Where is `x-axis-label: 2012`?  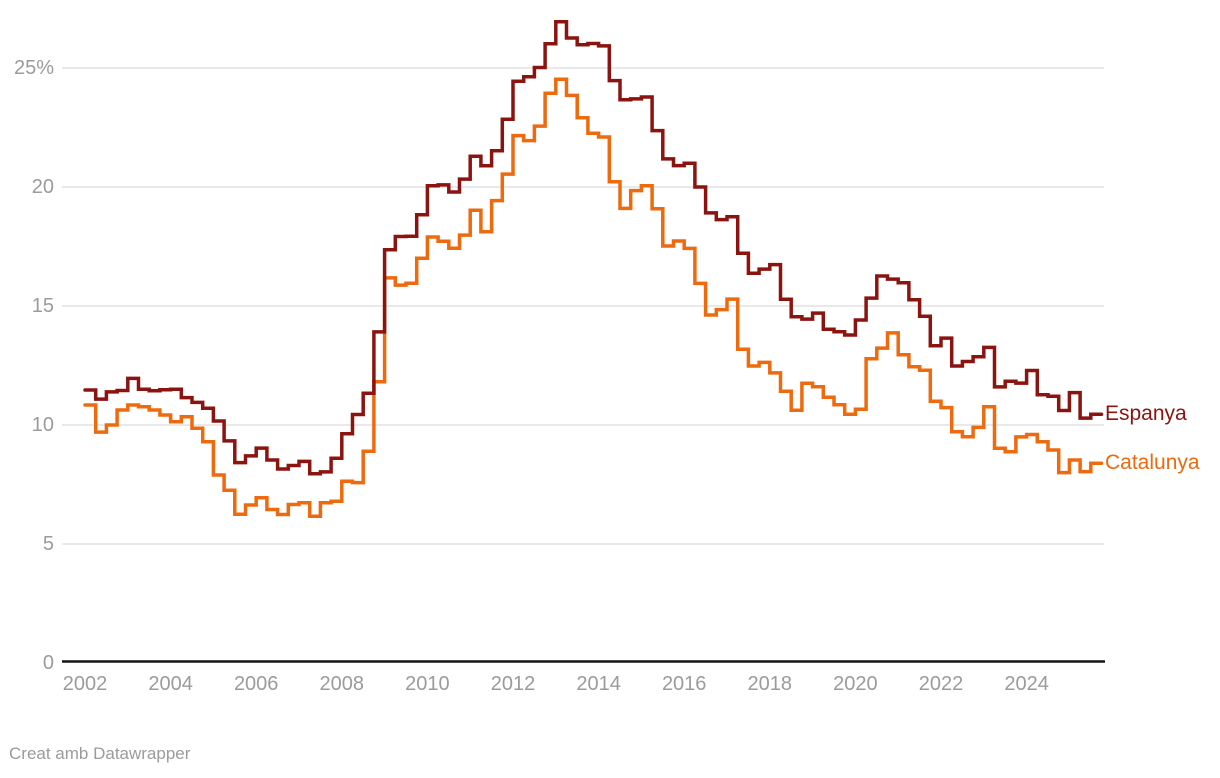
x-axis-label: 2012 is located at coordinates (513, 684).